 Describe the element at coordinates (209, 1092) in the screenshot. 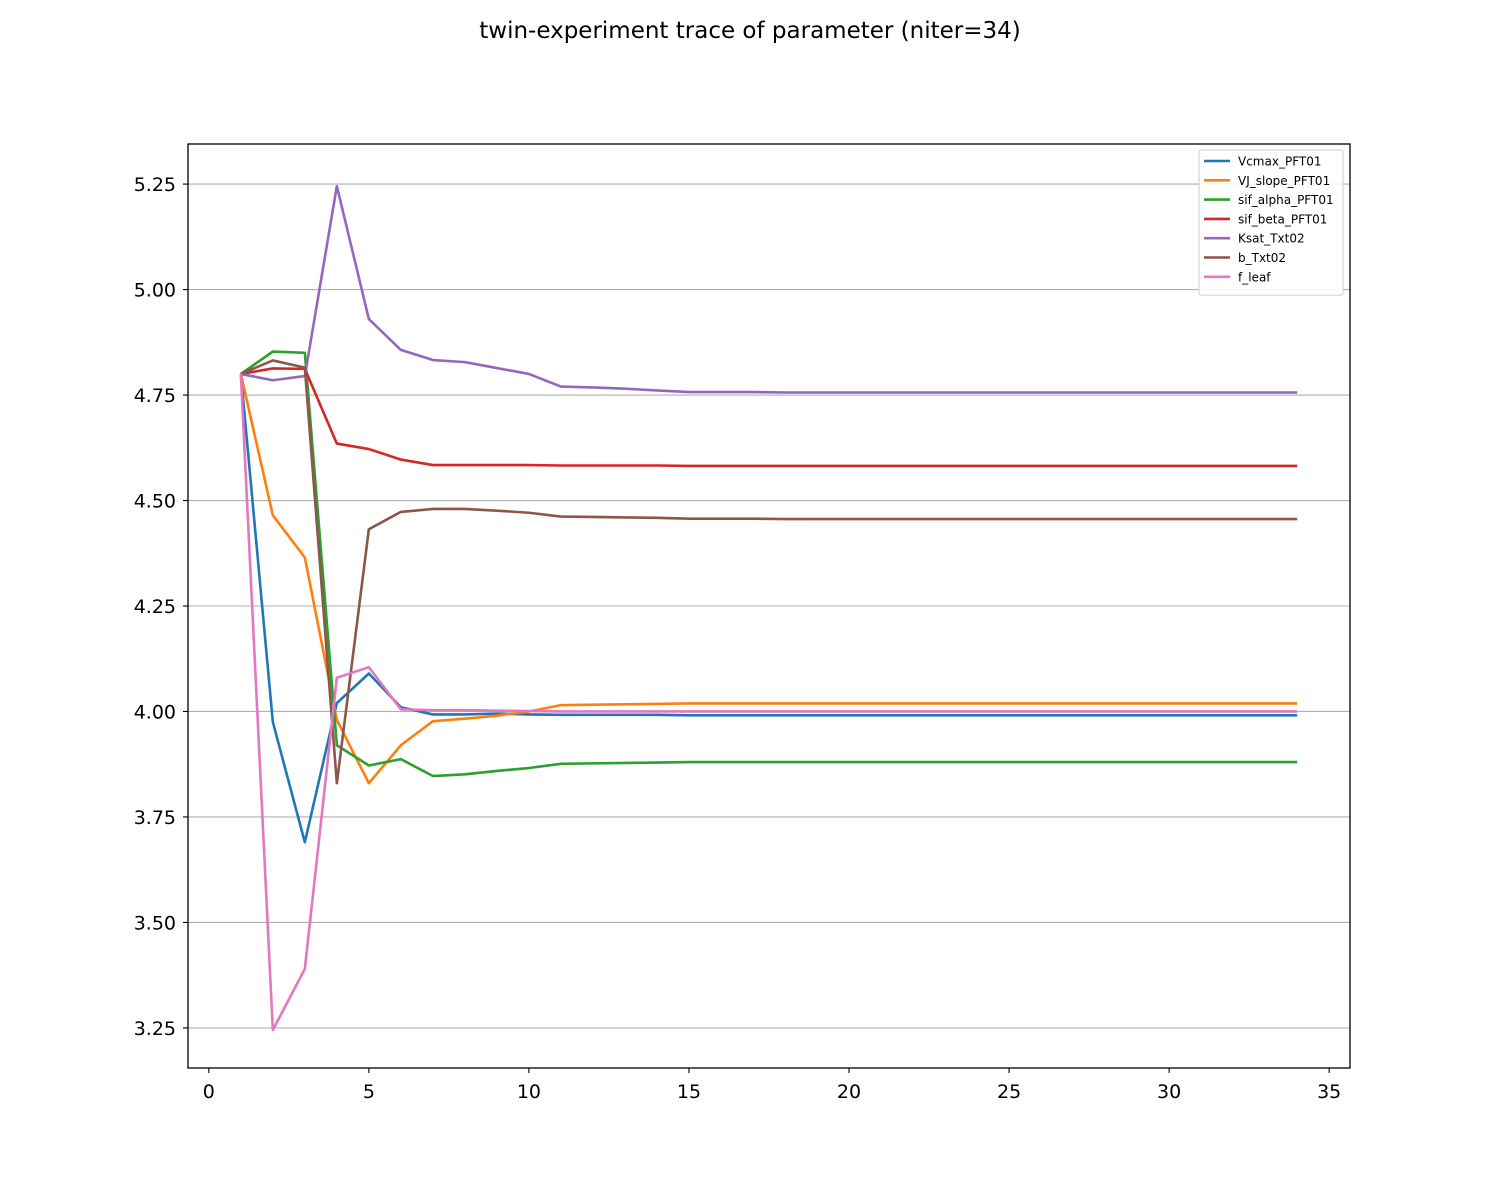

I see `x-tick-label: 0` at that location.